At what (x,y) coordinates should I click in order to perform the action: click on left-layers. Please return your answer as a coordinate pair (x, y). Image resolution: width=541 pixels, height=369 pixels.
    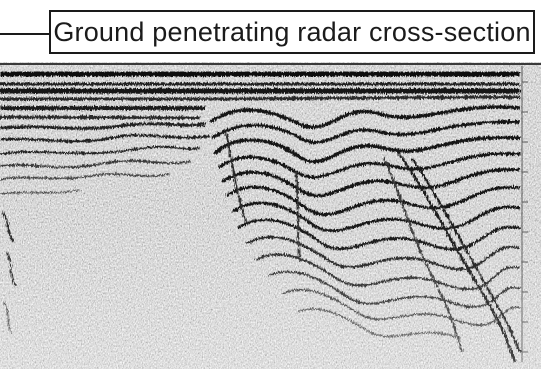
    Looking at the image, I should click on (105, 158).